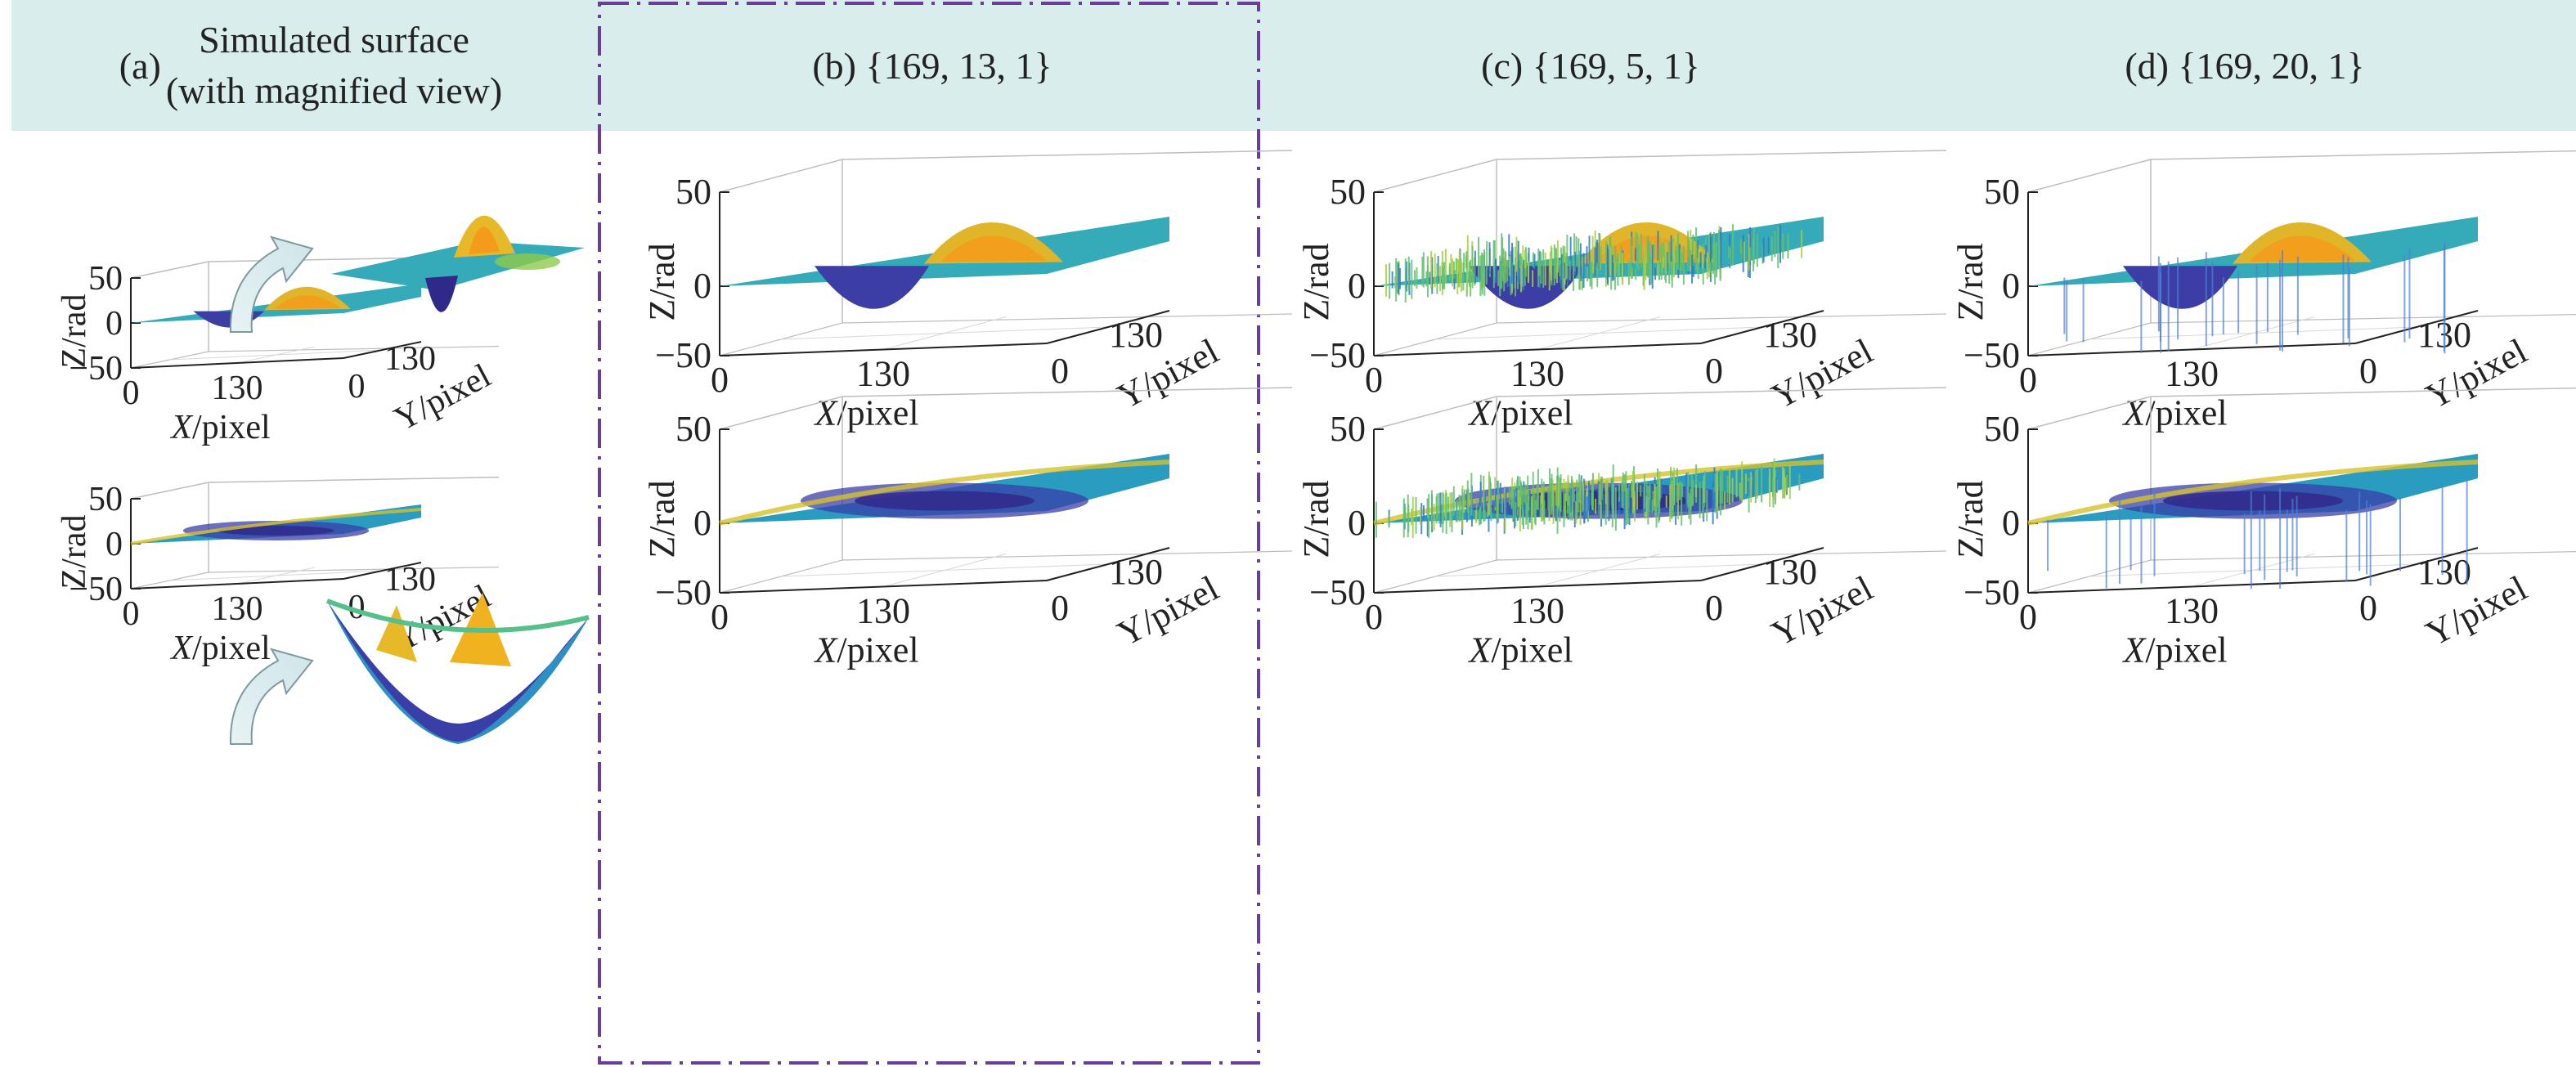  Describe the element at coordinates (1598, 496) in the screenshot. I see `surface-c-bottom` at that location.